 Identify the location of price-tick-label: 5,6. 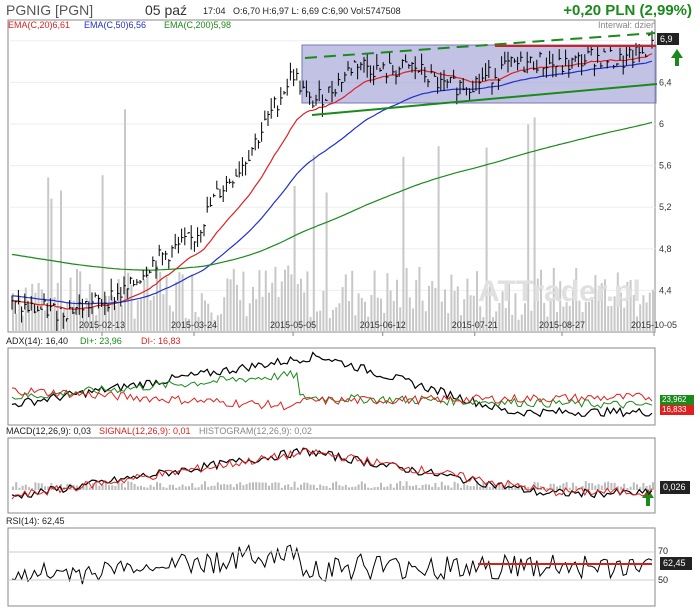
(665, 166).